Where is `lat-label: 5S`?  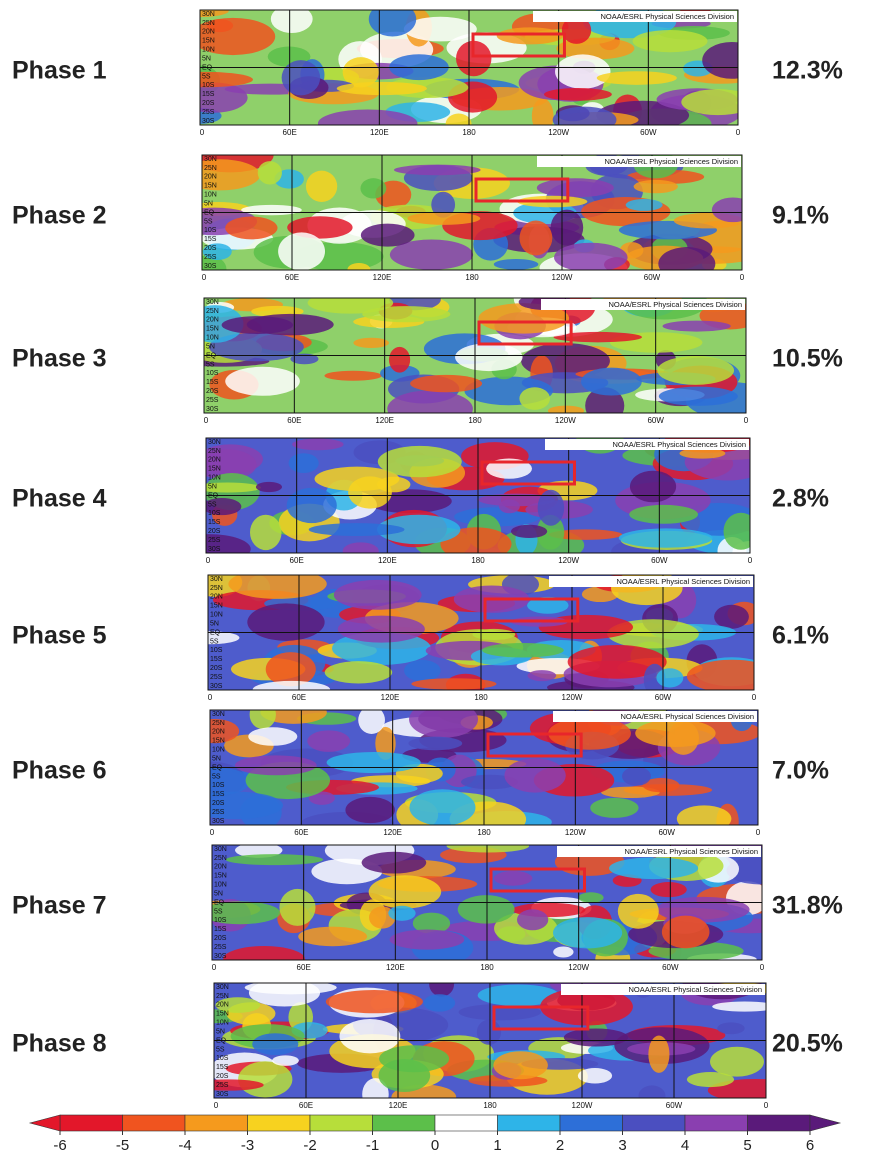
lat-label: 5S is located at coordinates (218, 911).